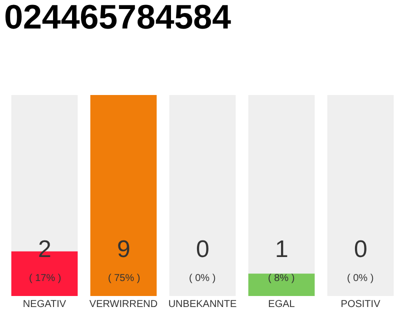 Image resolution: width=410 pixels, height=320 pixels. Describe the element at coordinates (124, 260) in the screenshot. I see `data-label: 9 ( 75% )` at that location.